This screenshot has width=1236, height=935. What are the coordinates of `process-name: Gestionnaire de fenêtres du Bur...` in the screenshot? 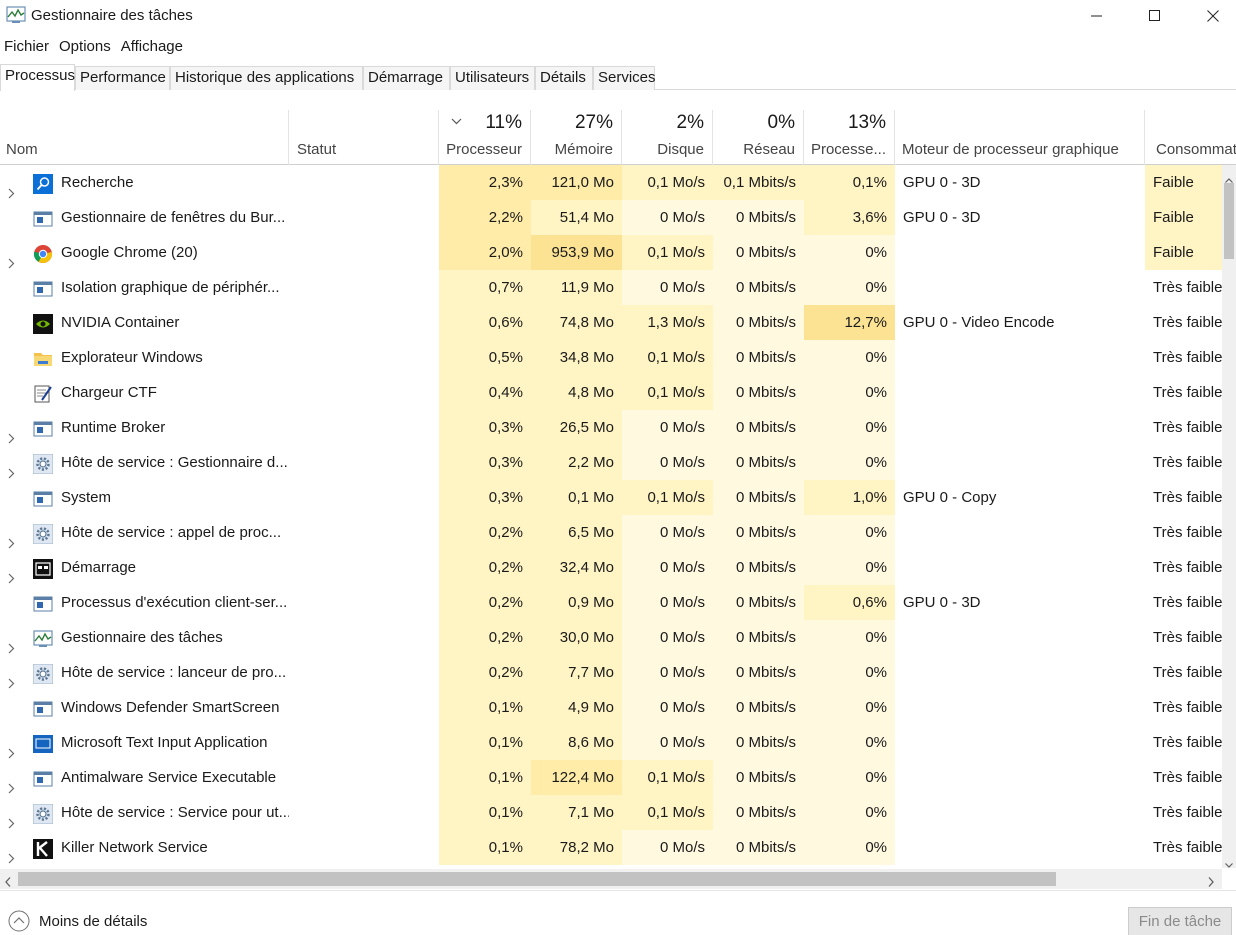 It's located at (173, 217).